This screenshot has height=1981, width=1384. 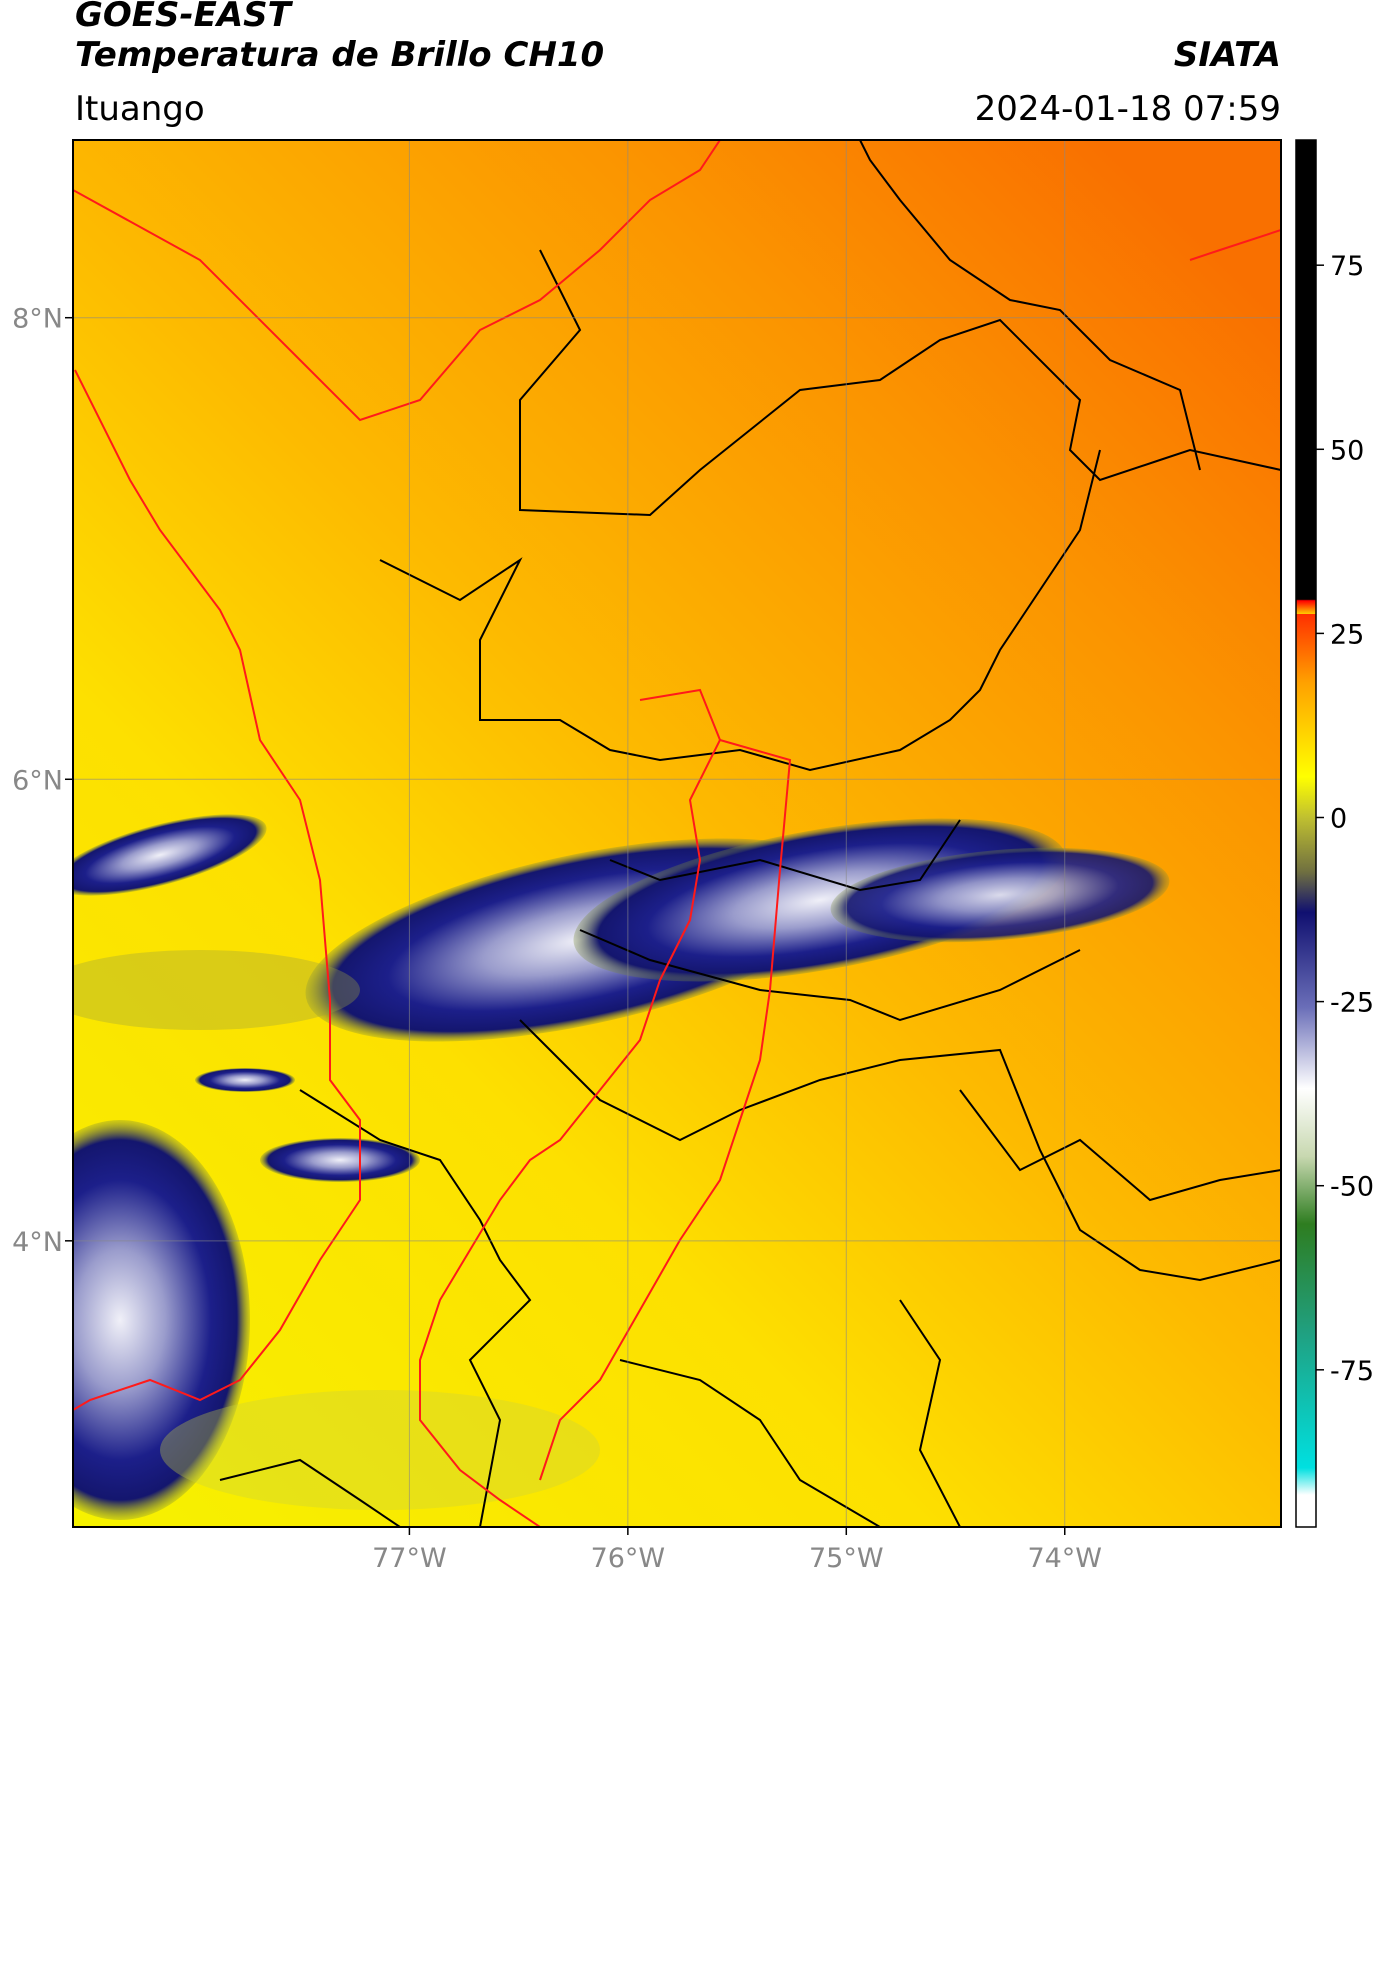 What do you see at coordinates (37, 1242) in the screenshot?
I see `y-tick-label: 4°N` at bounding box center [37, 1242].